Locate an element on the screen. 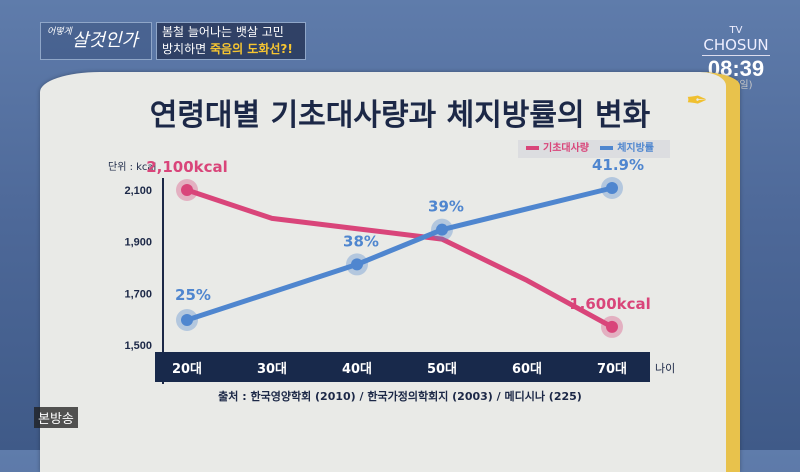  y-tick-label: 1,500 is located at coordinates (138, 346).